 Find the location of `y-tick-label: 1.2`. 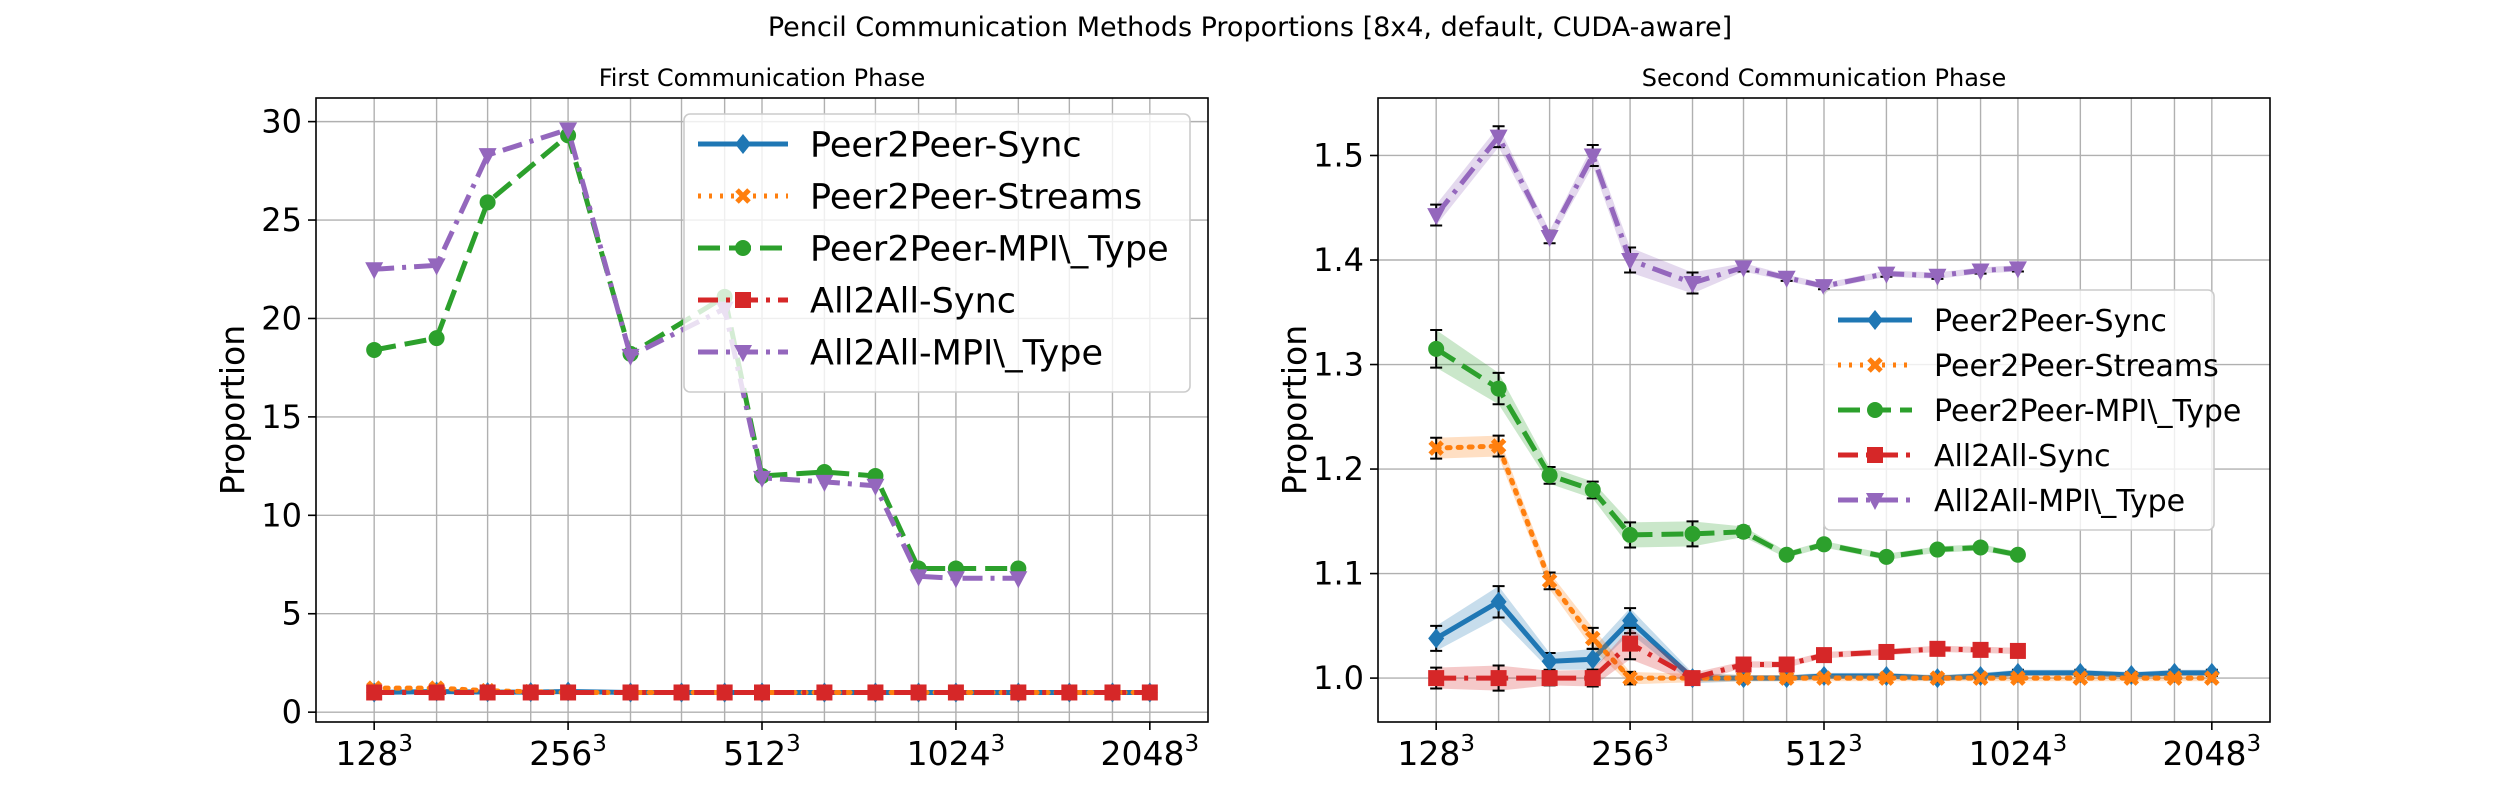

y-tick-label: 1.2 is located at coordinates (1338, 469).